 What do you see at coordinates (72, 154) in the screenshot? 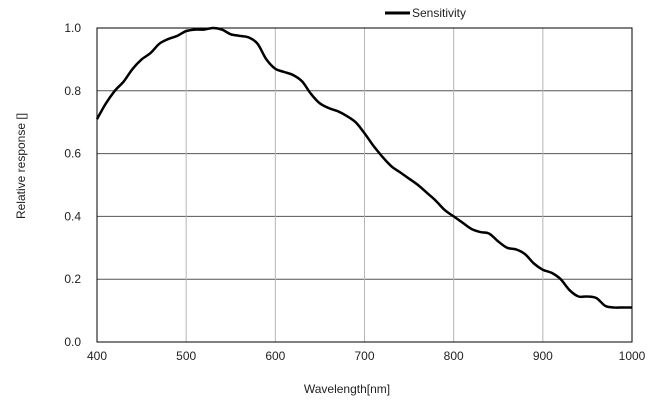
I see `y-tick-label: 0.6` at bounding box center [72, 154].